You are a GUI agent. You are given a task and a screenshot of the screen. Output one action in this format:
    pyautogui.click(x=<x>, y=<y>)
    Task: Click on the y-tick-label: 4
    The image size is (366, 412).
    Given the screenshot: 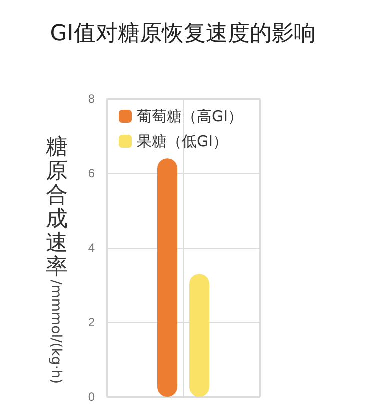 What is the action you would take?
    pyautogui.click(x=92, y=248)
    